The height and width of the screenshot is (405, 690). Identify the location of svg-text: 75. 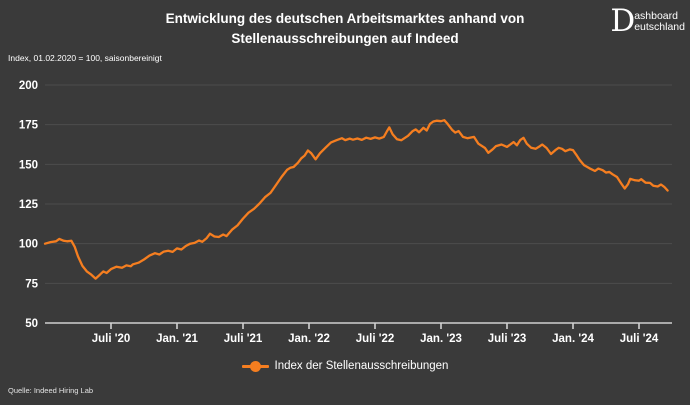
(31, 284).